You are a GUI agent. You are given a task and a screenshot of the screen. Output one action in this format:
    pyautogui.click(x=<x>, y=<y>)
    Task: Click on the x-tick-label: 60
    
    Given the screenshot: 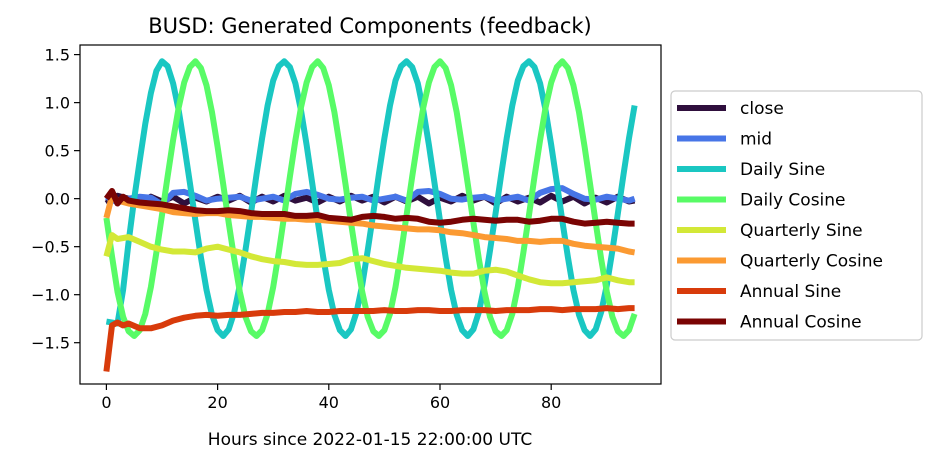 What is the action you would take?
    pyautogui.click(x=440, y=402)
    